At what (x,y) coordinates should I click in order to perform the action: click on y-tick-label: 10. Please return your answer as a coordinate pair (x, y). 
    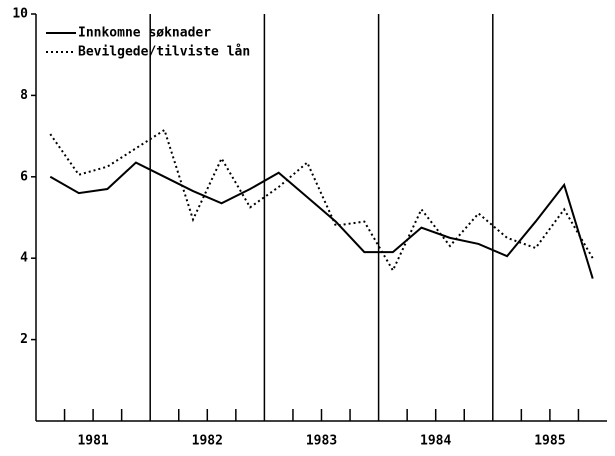
    Looking at the image, I should click on (20, 14).